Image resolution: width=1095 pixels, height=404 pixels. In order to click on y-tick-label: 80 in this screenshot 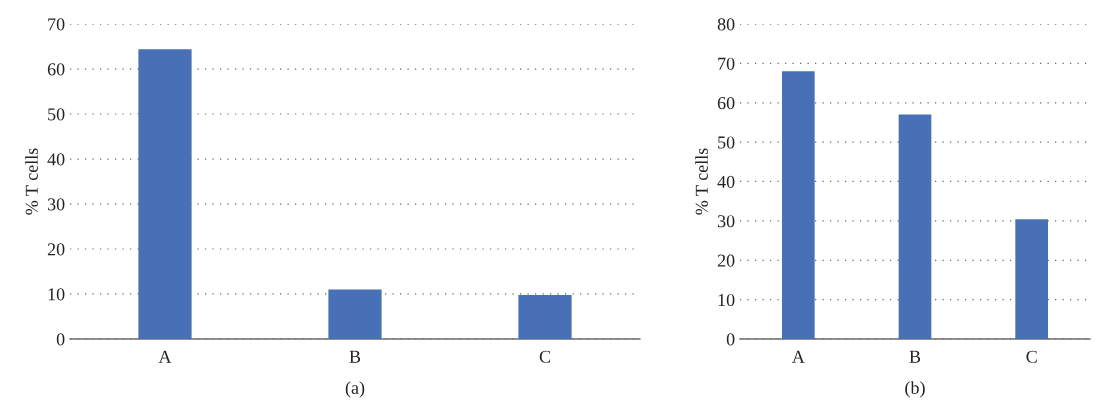, I will do `click(726, 24)`.